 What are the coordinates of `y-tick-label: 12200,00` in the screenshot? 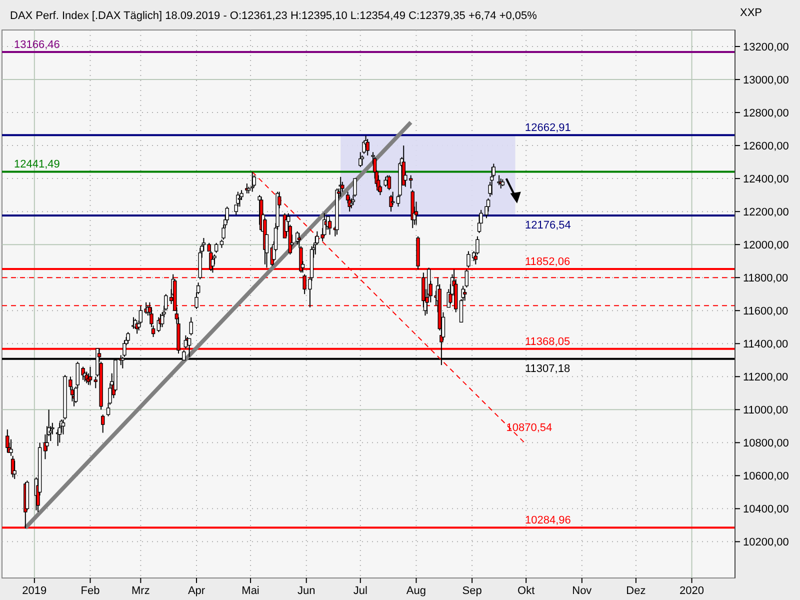 It's located at (766, 212).